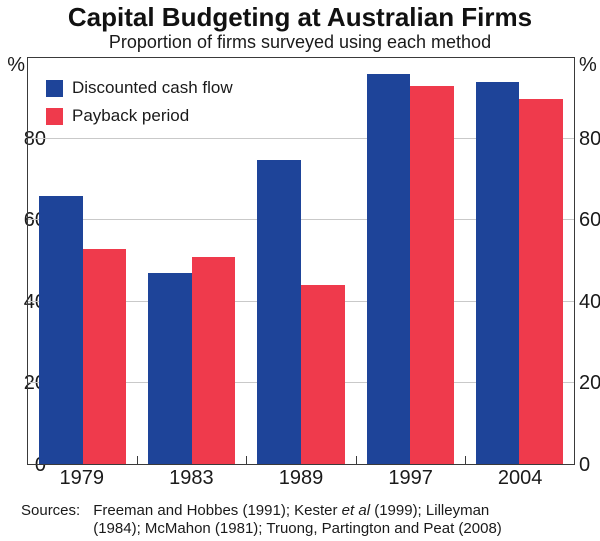 The height and width of the screenshot is (541, 600). Describe the element at coordinates (356, 510) in the screenshot. I see `source-line1-italic: et al` at that location.